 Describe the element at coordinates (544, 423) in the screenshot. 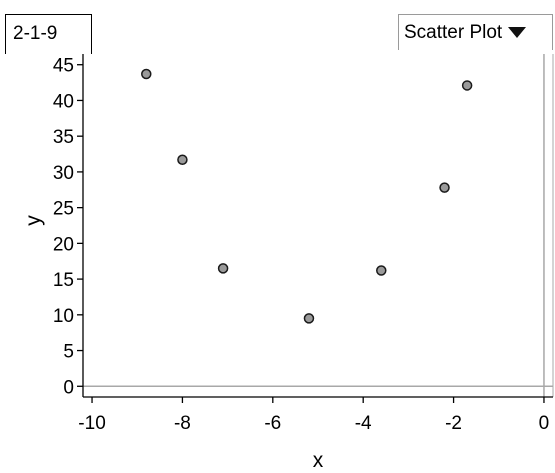

I see `x-tick-label: 0` at that location.